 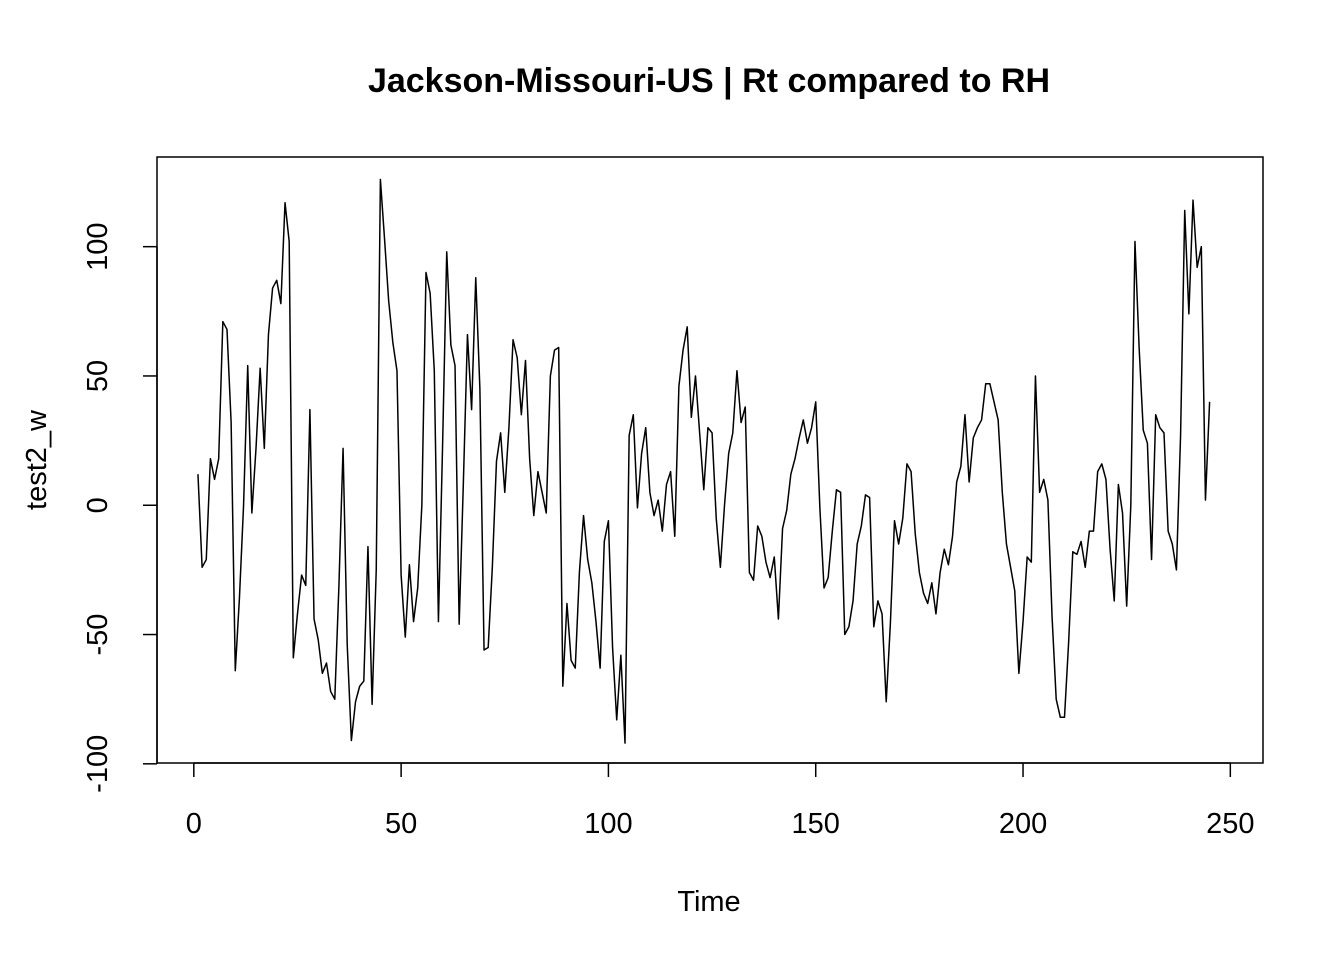 I want to click on y-tick-label: 0, so click(x=98, y=505).